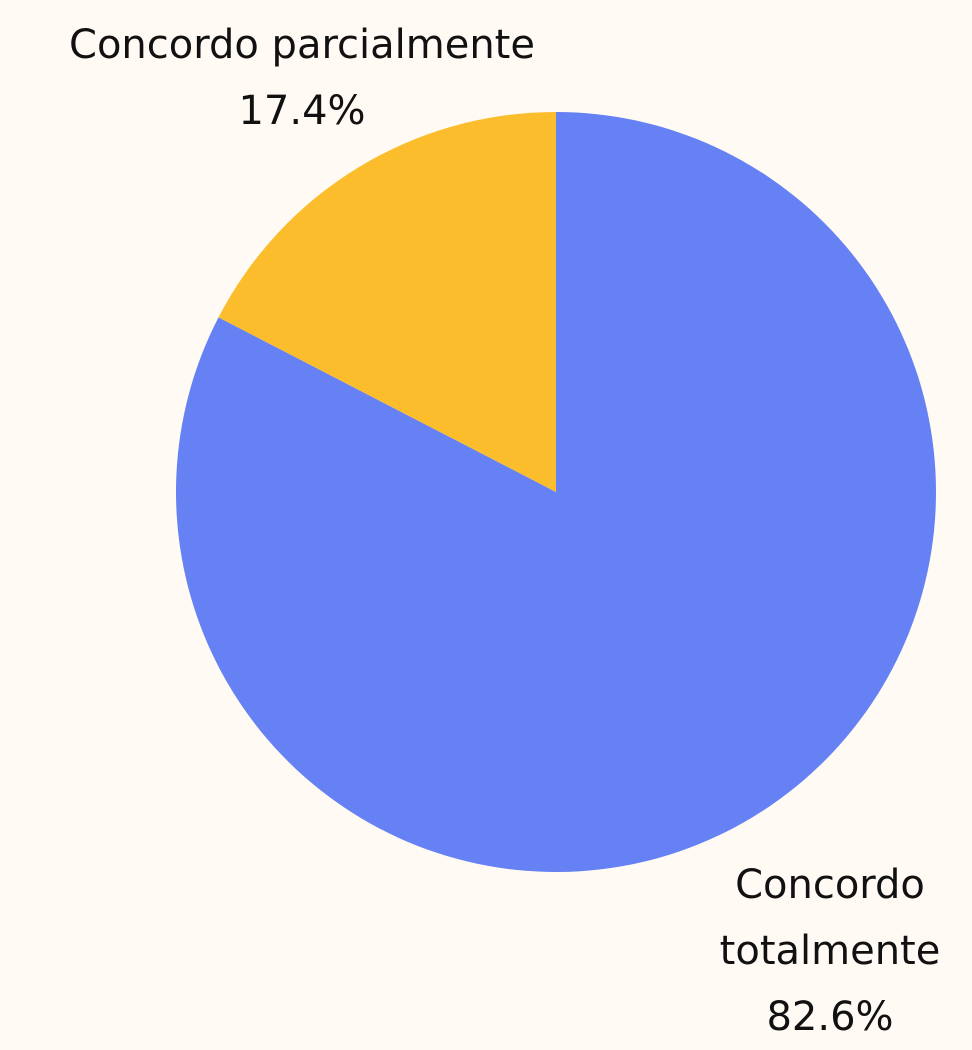 Image resolution: width=972 pixels, height=1050 pixels. I want to click on slice-label: Concordo totalmente 82.6%, so click(830, 951).